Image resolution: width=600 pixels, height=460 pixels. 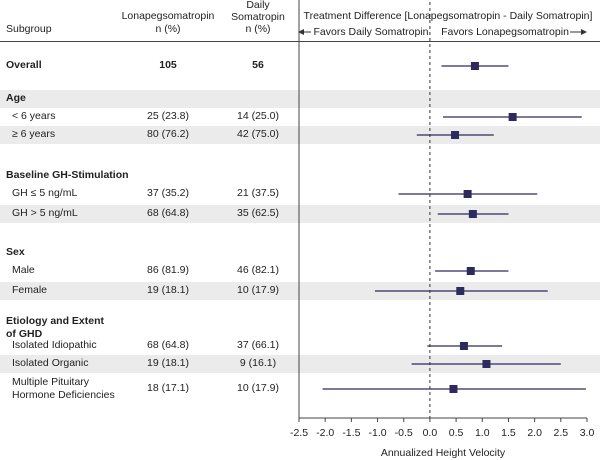 I want to click on header-rule, so click(x=300, y=41).